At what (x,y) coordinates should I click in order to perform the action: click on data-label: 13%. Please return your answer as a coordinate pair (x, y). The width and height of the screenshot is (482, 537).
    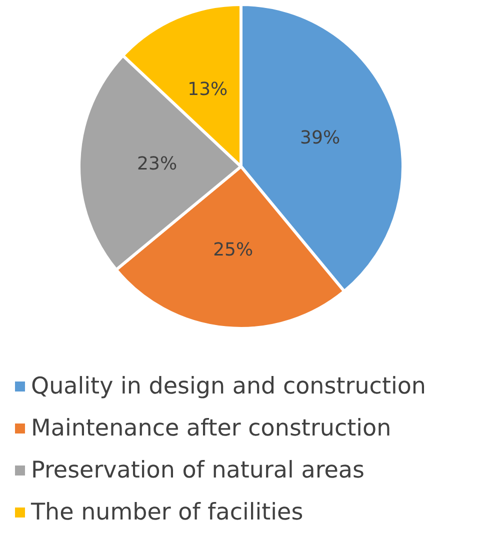
    Looking at the image, I should click on (208, 89).